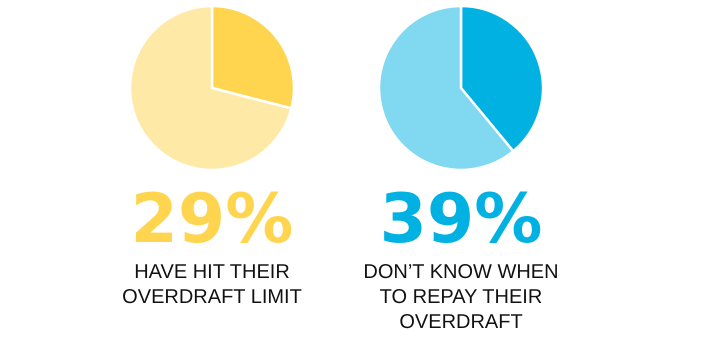  What do you see at coordinates (210, 88) in the screenshot?
I see `pie-slice` at bounding box center [210, 88].